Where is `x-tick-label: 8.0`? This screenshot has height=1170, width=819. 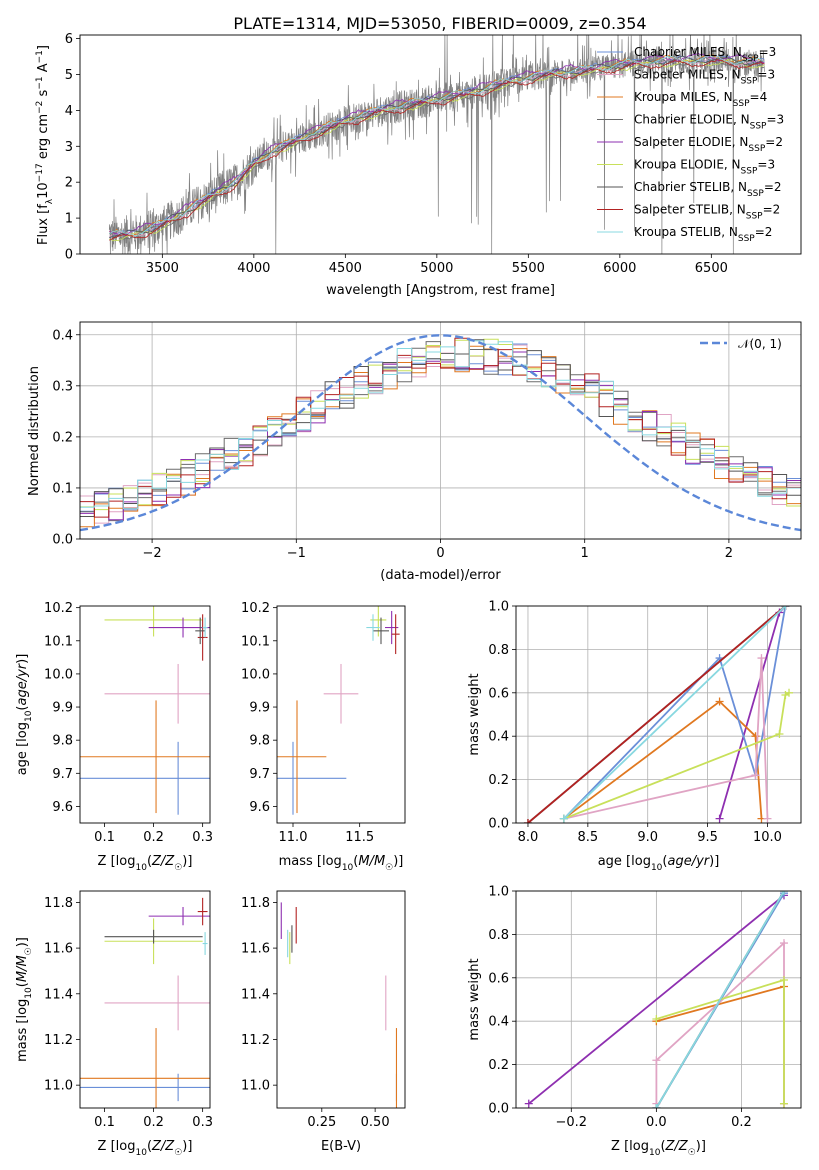
x-tick-label: 8.0 is located at coordinates (528, 837).